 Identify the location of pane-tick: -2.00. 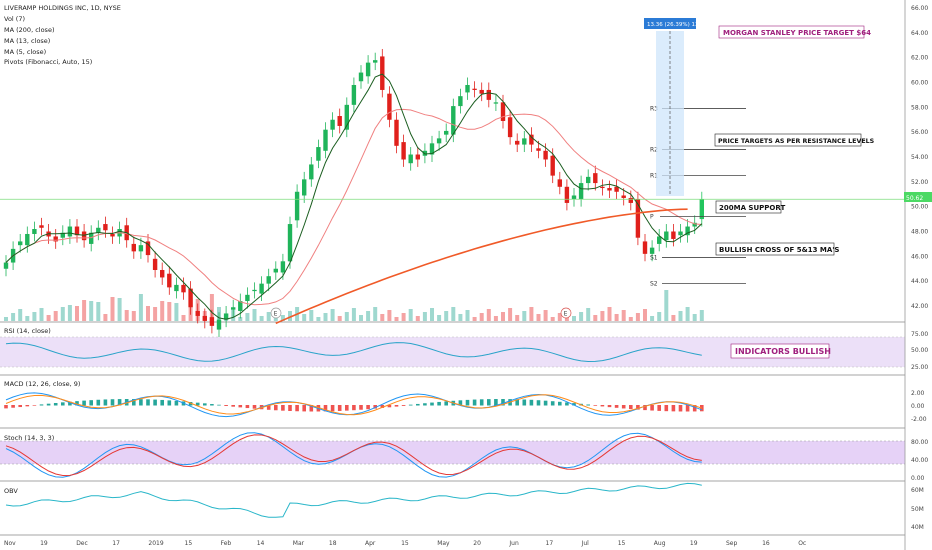
(919, 419).